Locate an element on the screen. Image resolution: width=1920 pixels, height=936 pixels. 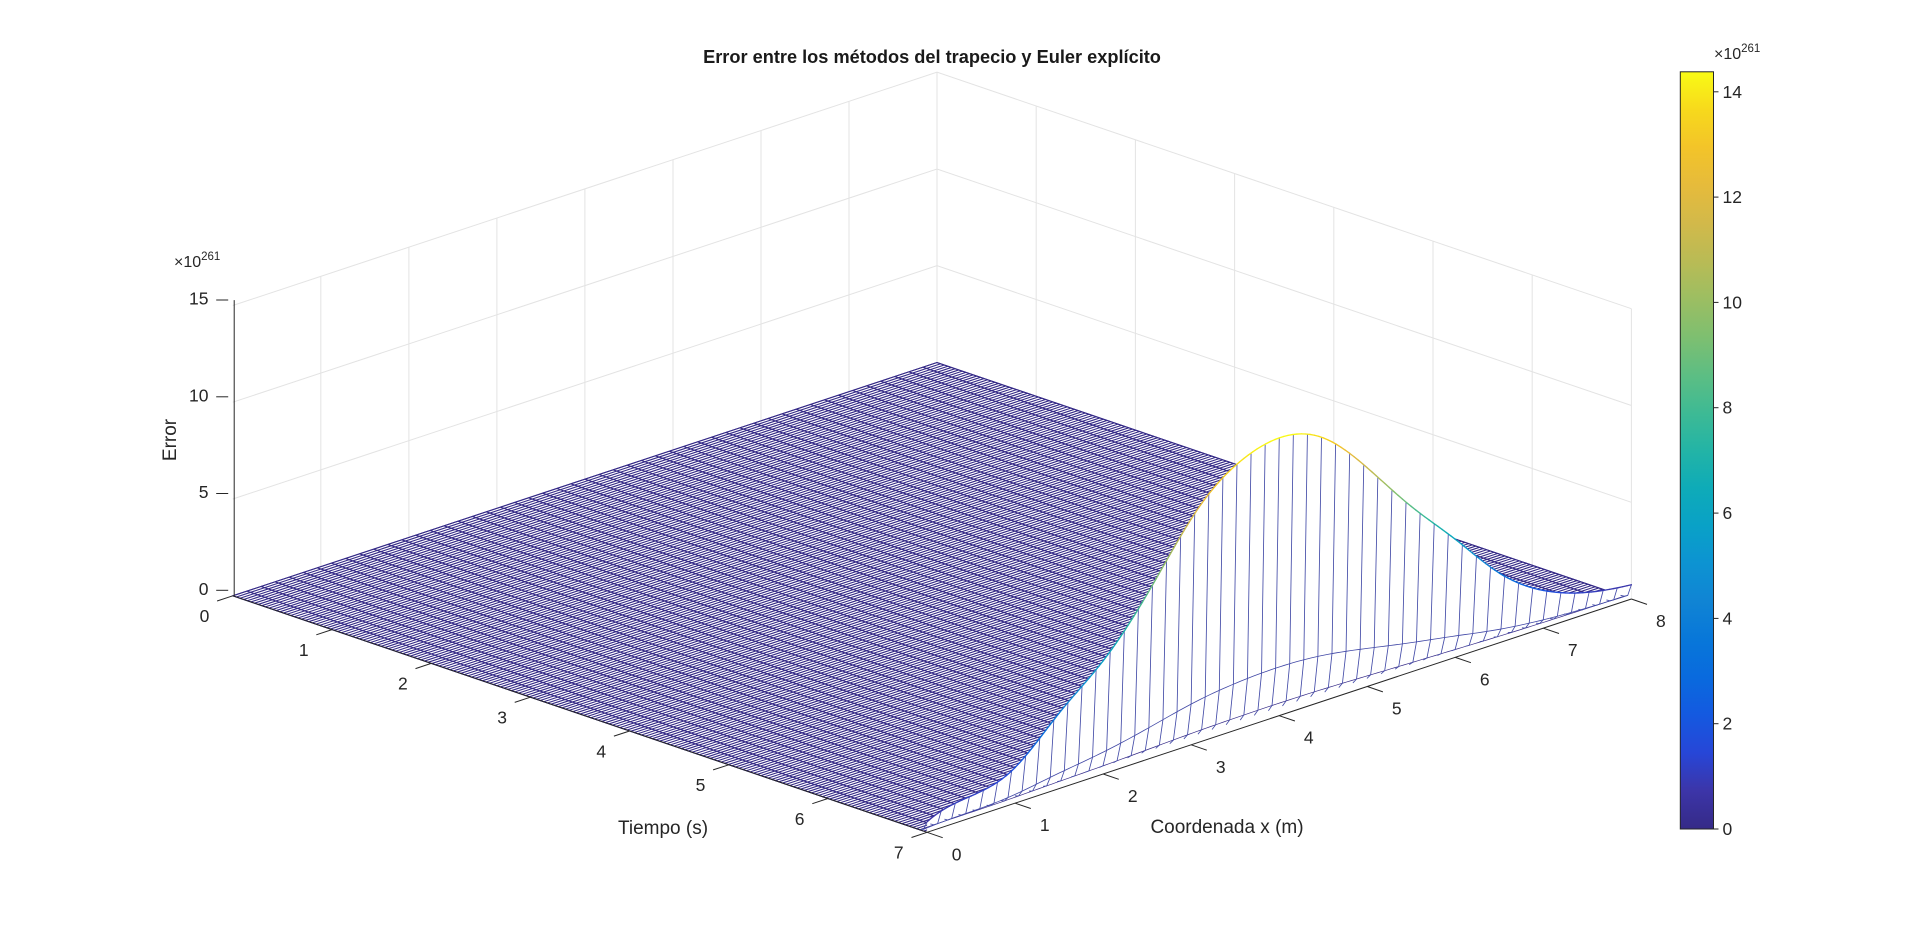
svg-text: 12 is located at coordinates (1732, 197).